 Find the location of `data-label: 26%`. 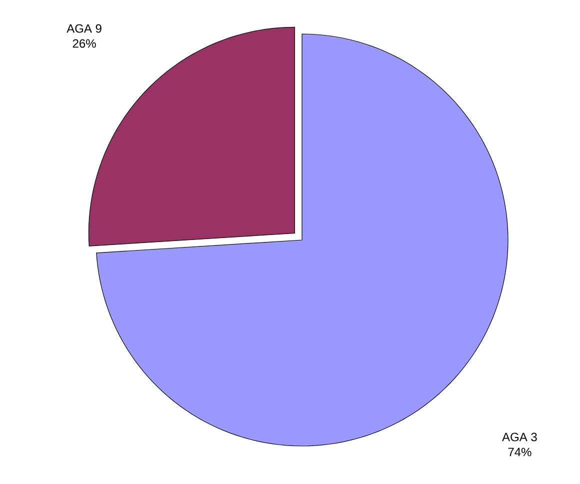

data-label: 26% is located at coordinates (84, 43).